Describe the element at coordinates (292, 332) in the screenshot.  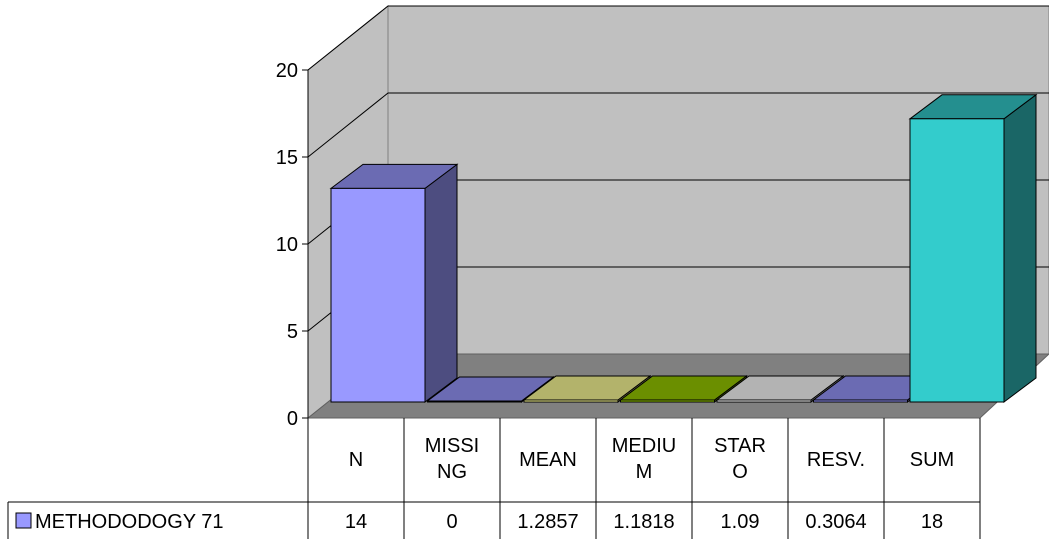
I see `y-tick-label: 5` at that location.